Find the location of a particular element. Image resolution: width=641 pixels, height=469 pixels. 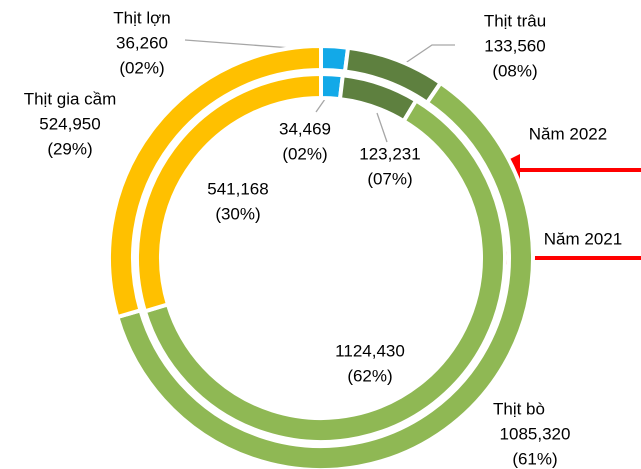

value-label: 133,560 is located at coordinates (514, 45).